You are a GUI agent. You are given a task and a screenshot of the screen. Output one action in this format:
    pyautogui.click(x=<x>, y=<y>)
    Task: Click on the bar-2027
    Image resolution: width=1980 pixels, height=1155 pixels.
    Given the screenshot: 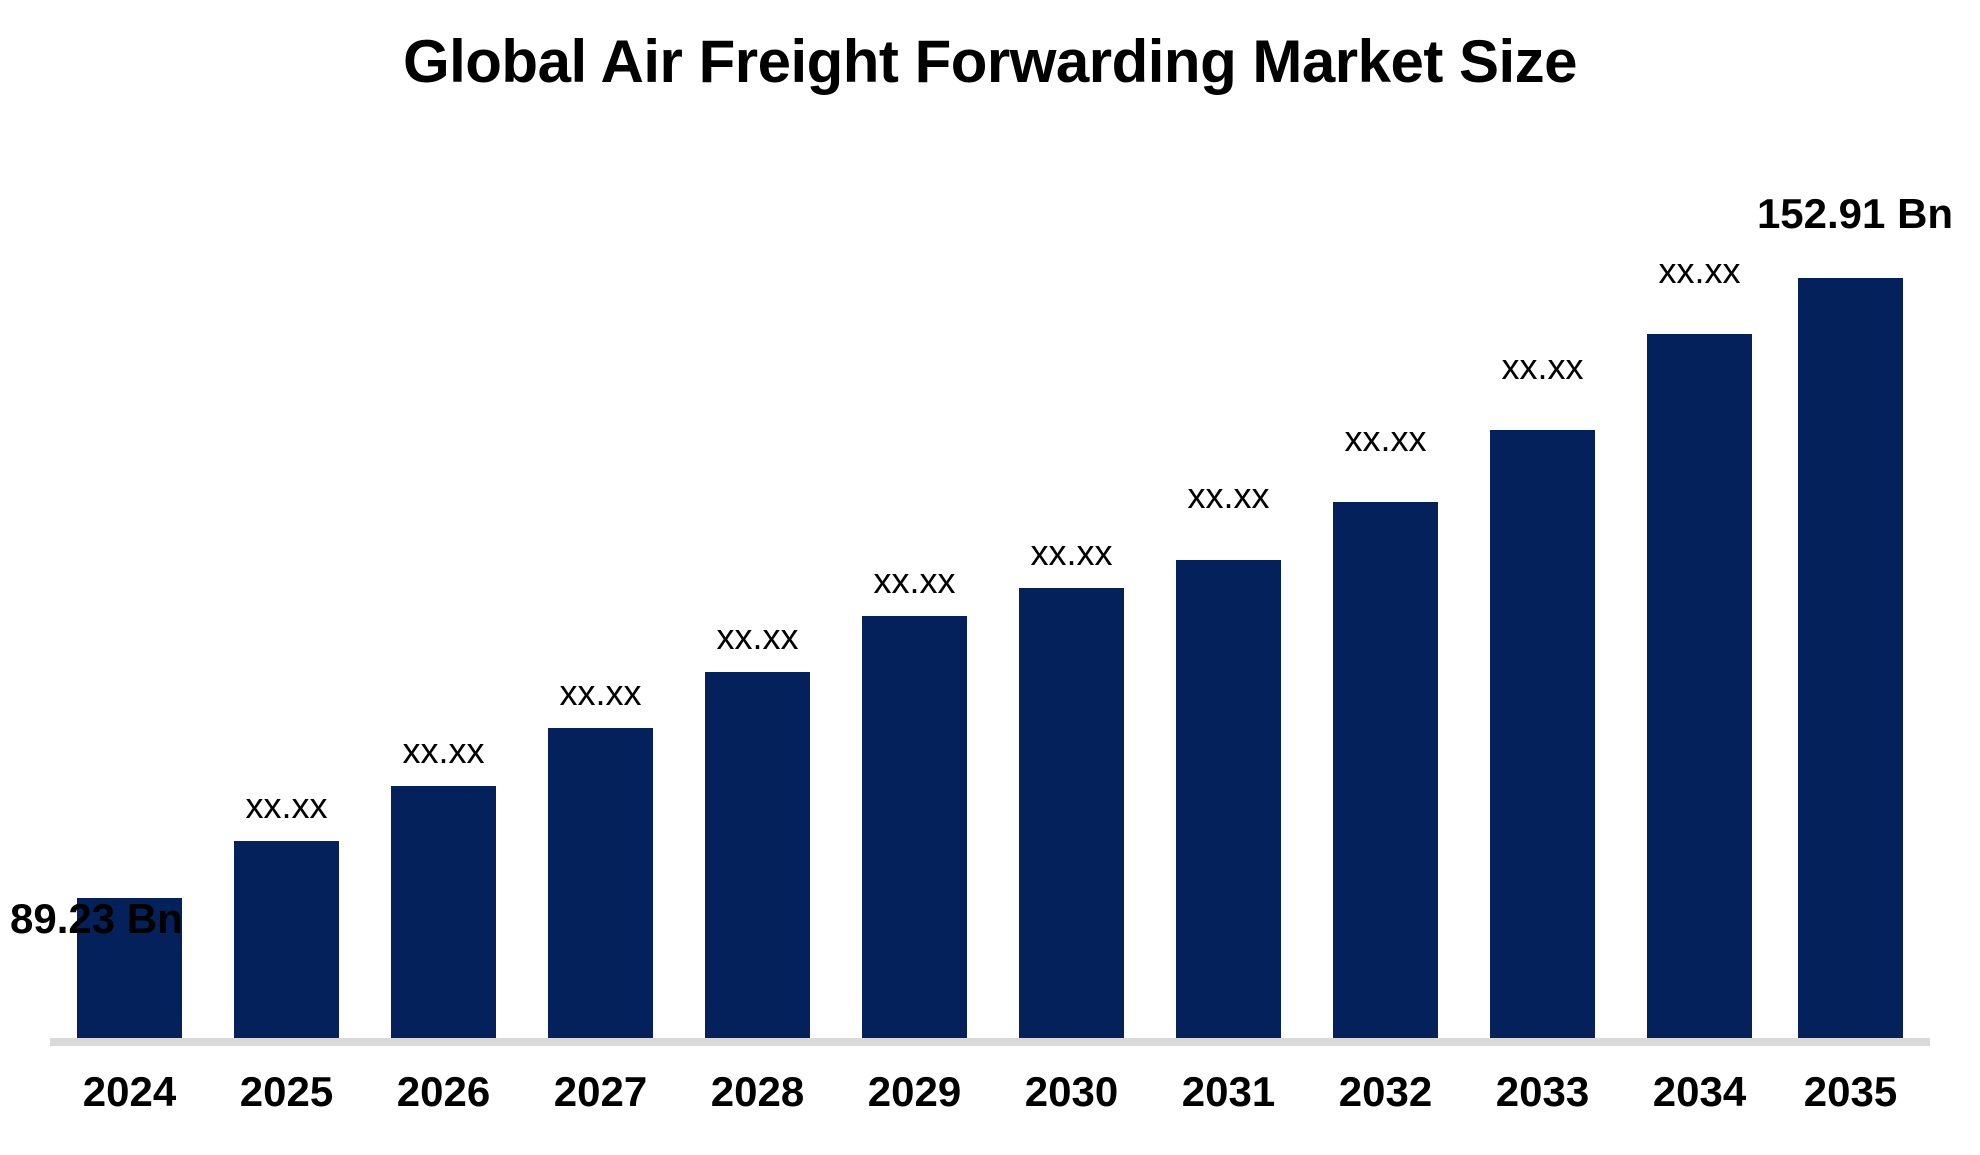 What is the action you would take?
    pyautogui.click(x=600, y=883)
    